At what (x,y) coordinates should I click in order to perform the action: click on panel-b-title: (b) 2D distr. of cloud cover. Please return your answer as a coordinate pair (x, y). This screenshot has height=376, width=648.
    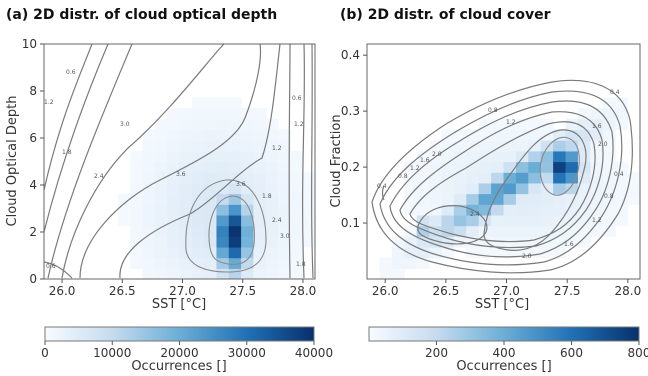
    Looking at the image, I should click on (445, 15).